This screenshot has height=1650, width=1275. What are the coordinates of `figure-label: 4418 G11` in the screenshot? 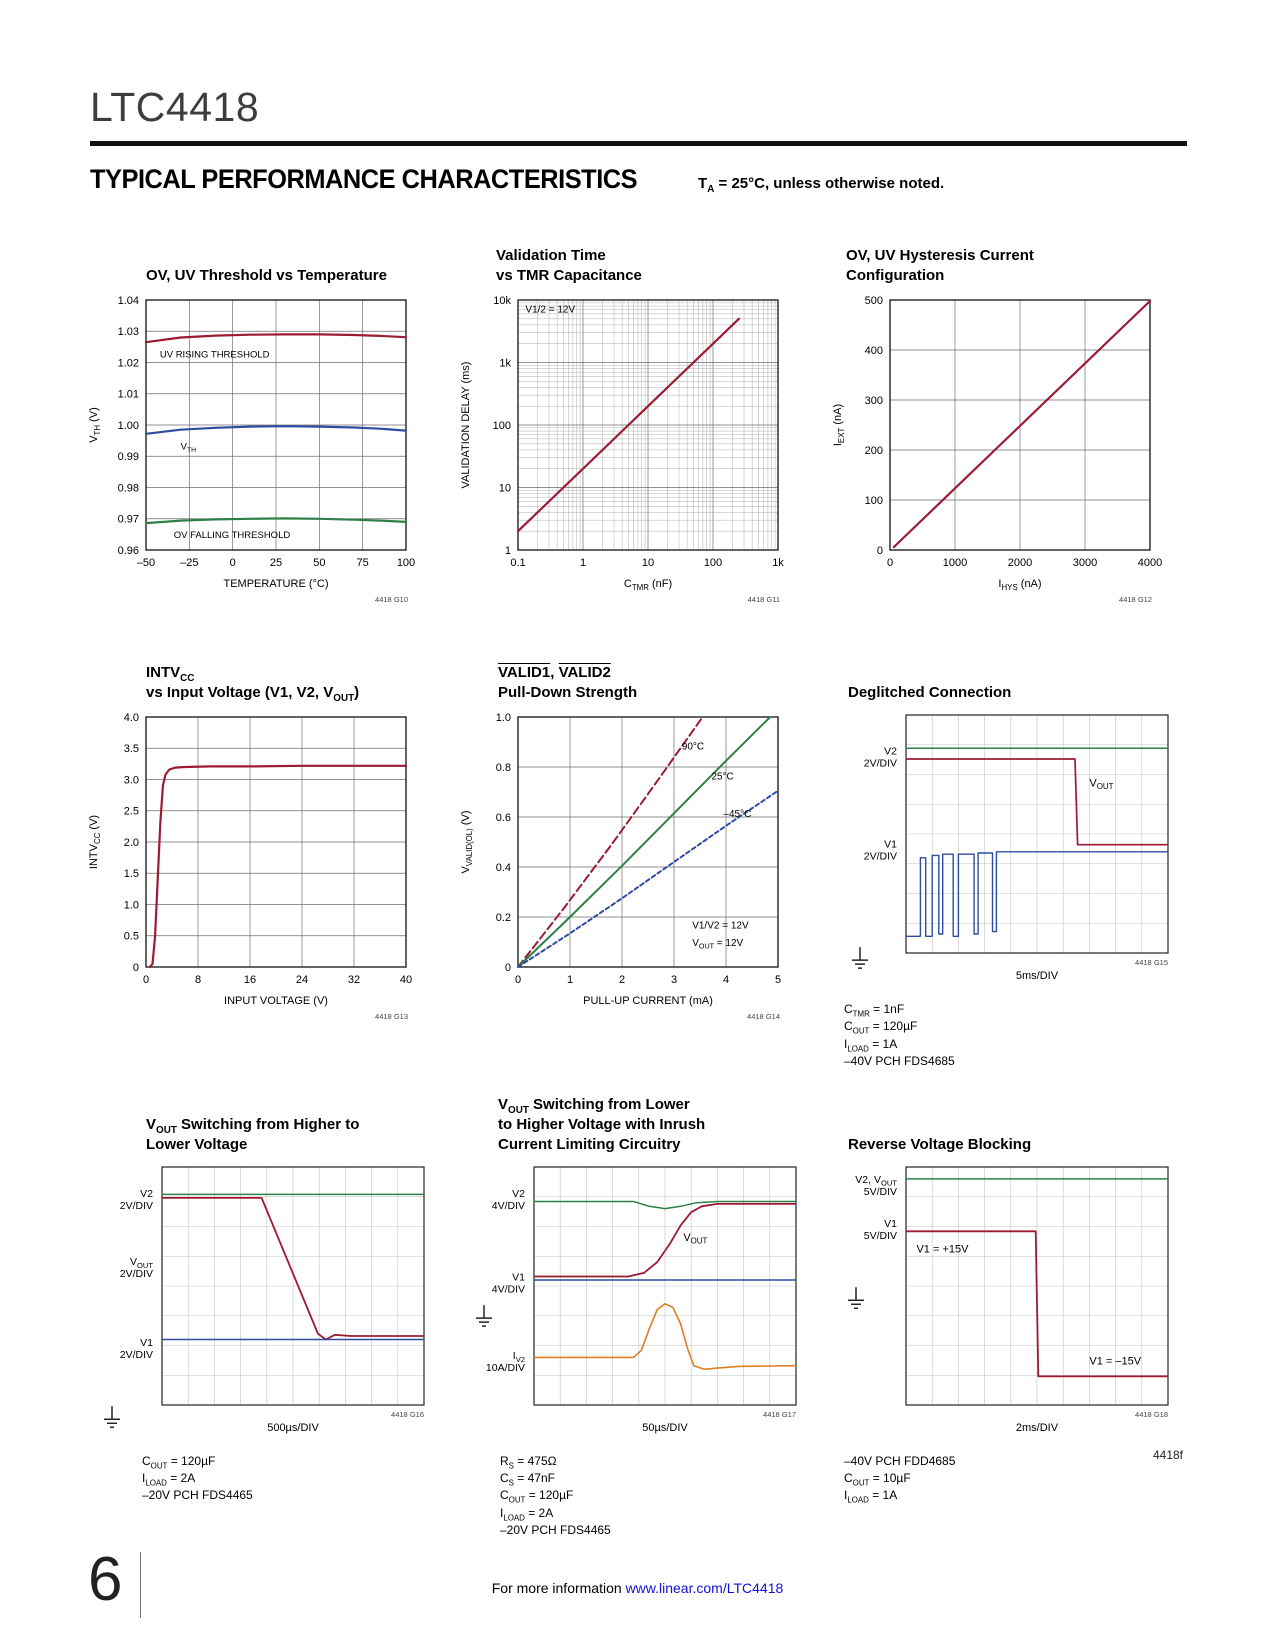 It's located at (764, 599).